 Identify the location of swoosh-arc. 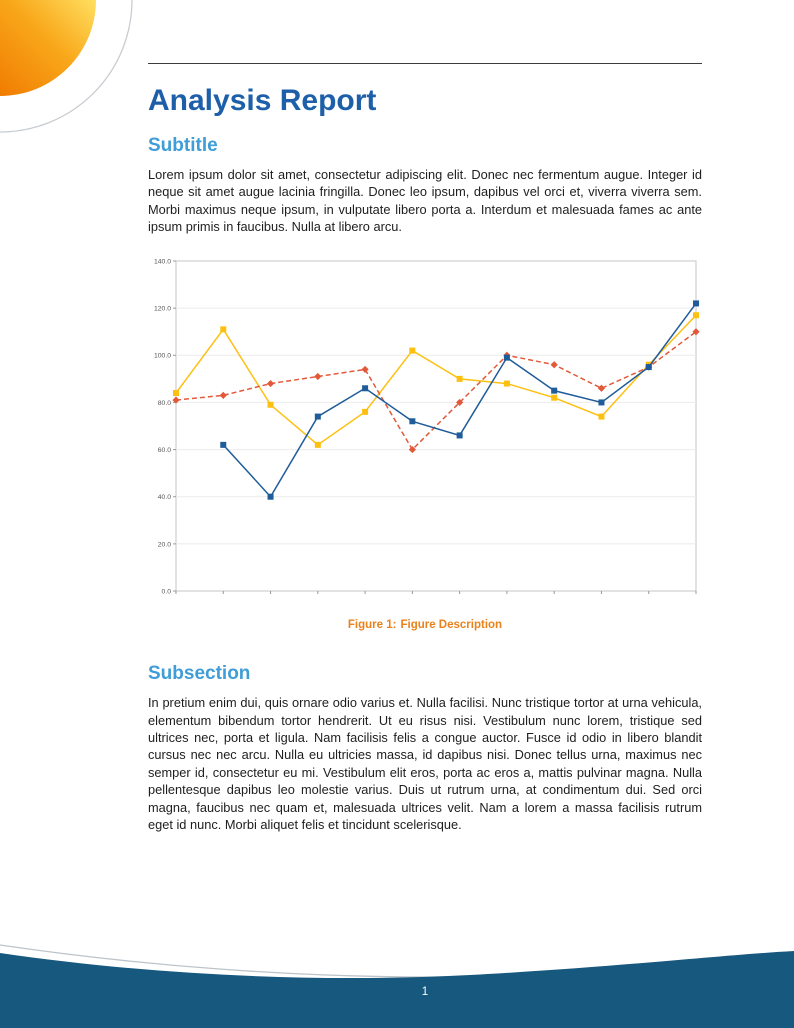
(66, 66).